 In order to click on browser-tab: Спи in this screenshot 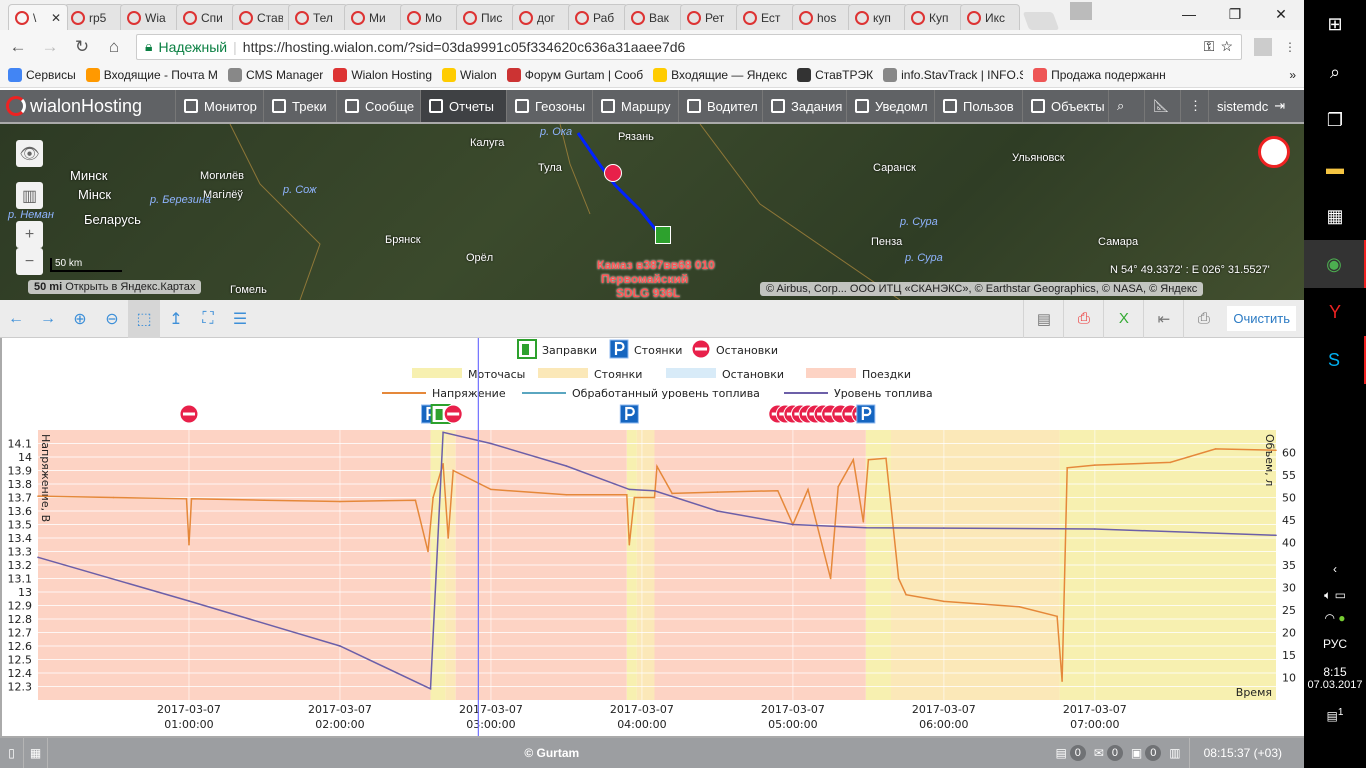, I will do `click(206, 17)`.